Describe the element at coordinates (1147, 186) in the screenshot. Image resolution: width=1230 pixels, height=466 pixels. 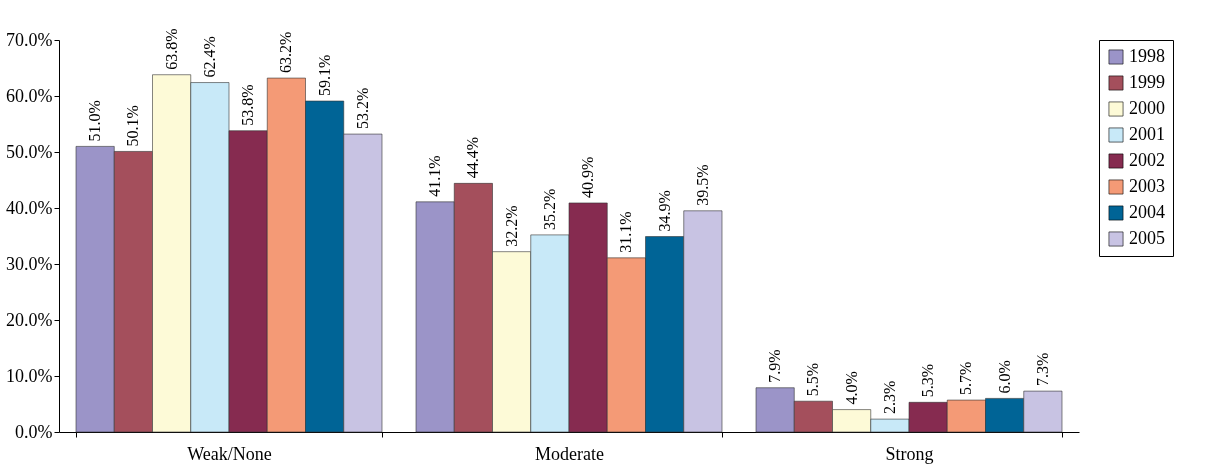
I see `legend-label: 2003` at that location.